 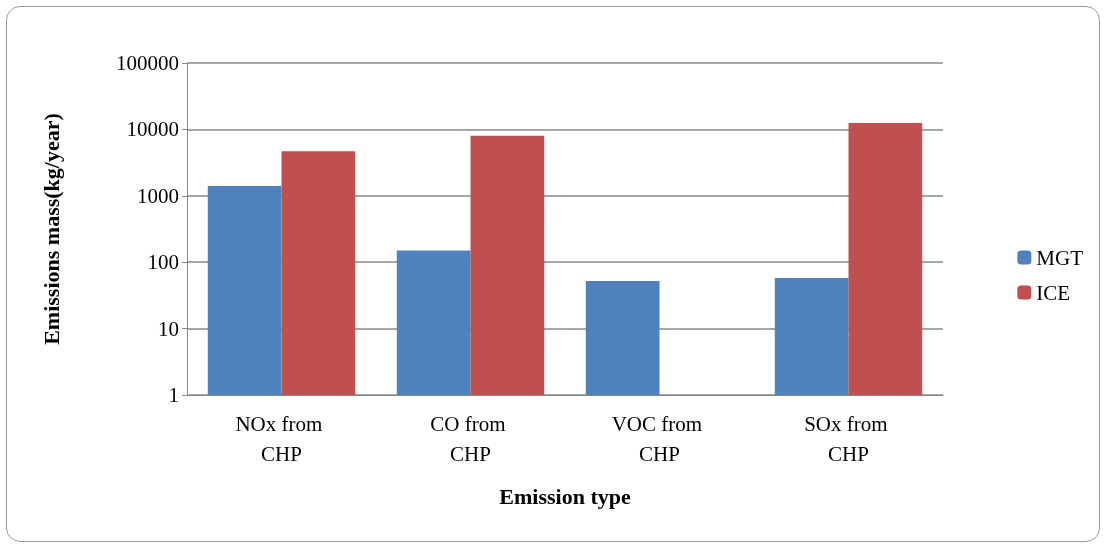 What do you see at coordinates (158, 195) in the screenshot?
I see `y-tick-label: 1000` at bounding box center [158, 195].